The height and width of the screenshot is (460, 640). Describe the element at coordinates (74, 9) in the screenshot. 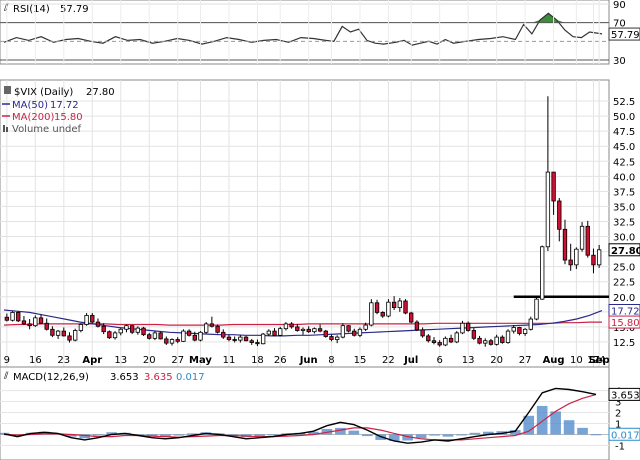

I see `rsi-value: 57.79` at that location.